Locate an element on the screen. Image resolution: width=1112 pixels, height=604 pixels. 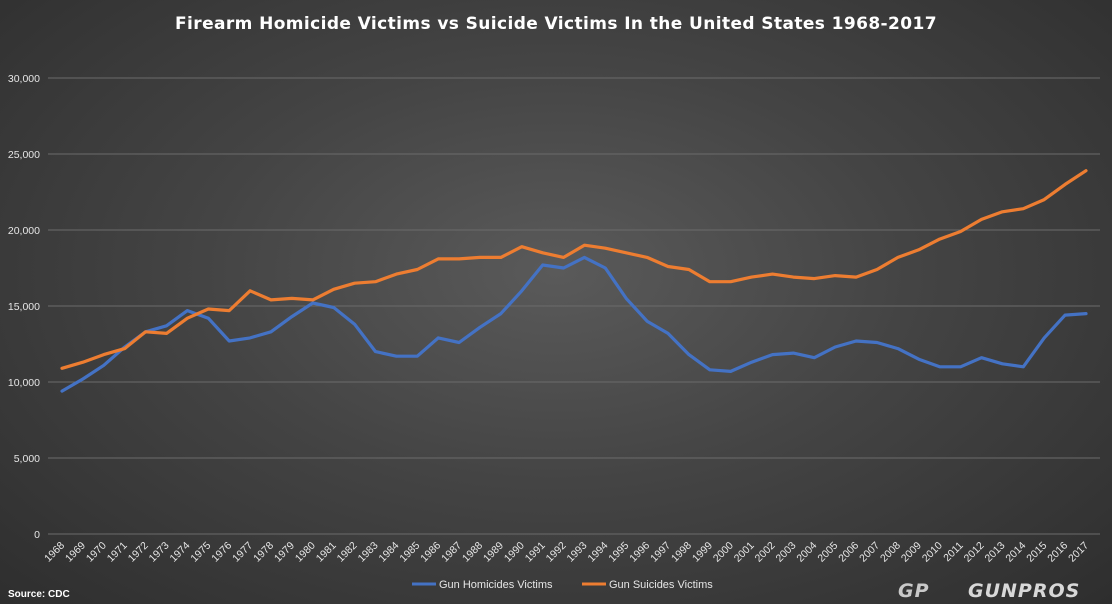
y-tick-label: 15,000 is located at coordinates (24, 307).